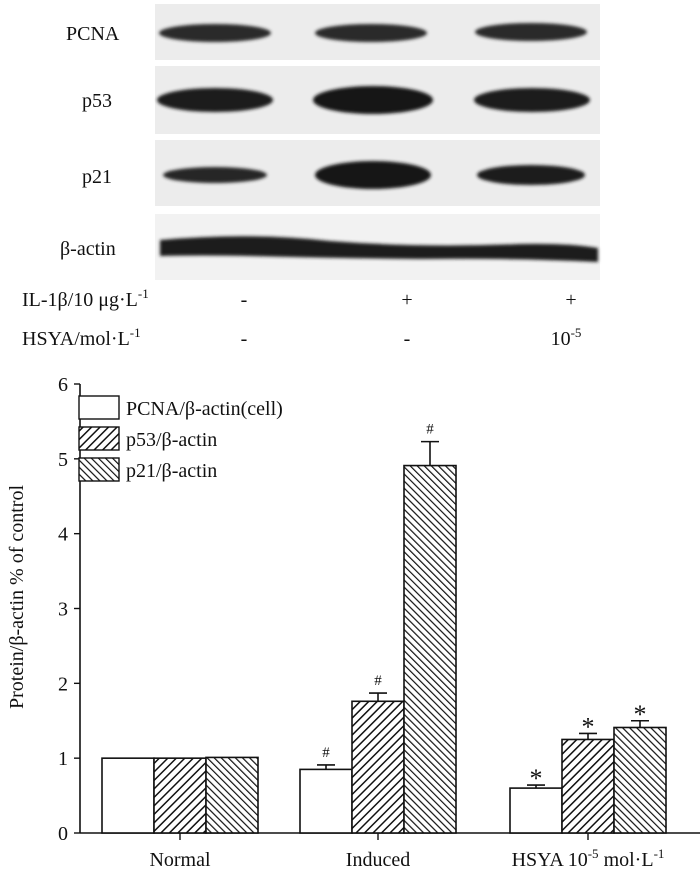  I want to click on blot-row-beta-actin: β-actin, so click(330, 247).